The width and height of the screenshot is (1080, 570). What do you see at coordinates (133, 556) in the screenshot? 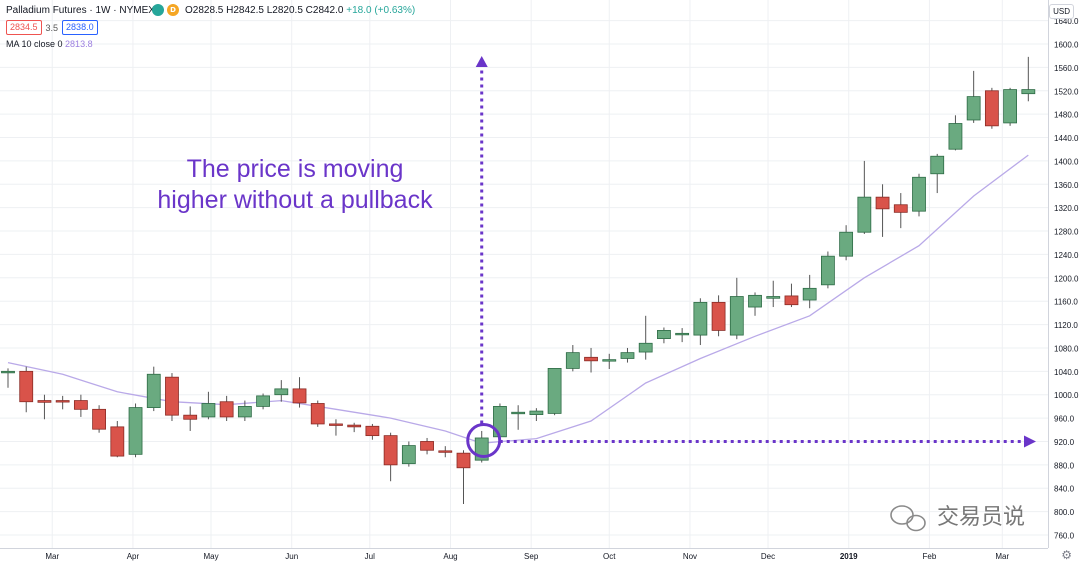
I see `time-tick-label: Apr` at bounding box center [133, 556].